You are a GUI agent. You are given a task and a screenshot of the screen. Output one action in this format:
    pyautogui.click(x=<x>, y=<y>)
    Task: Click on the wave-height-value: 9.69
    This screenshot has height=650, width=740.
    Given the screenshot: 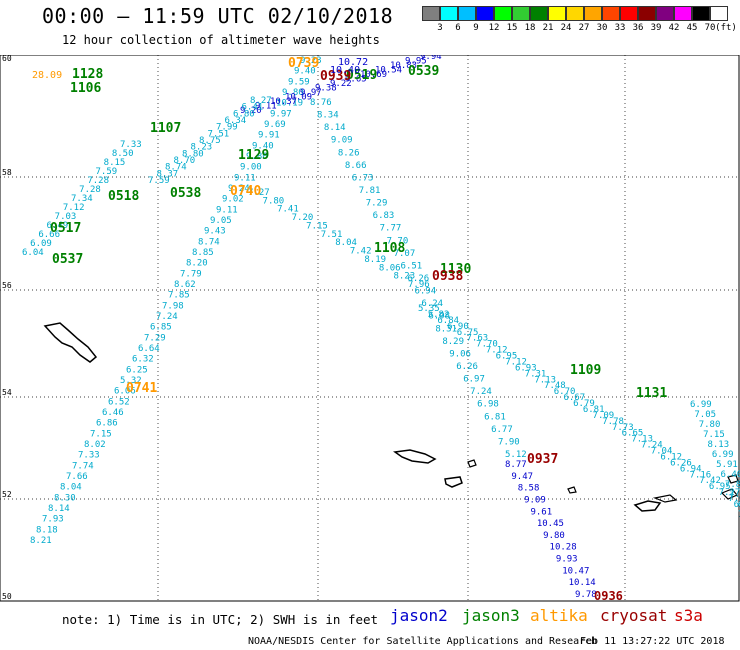 What is the action you would take?
    pyautogui.click(x=275, y=125)
    